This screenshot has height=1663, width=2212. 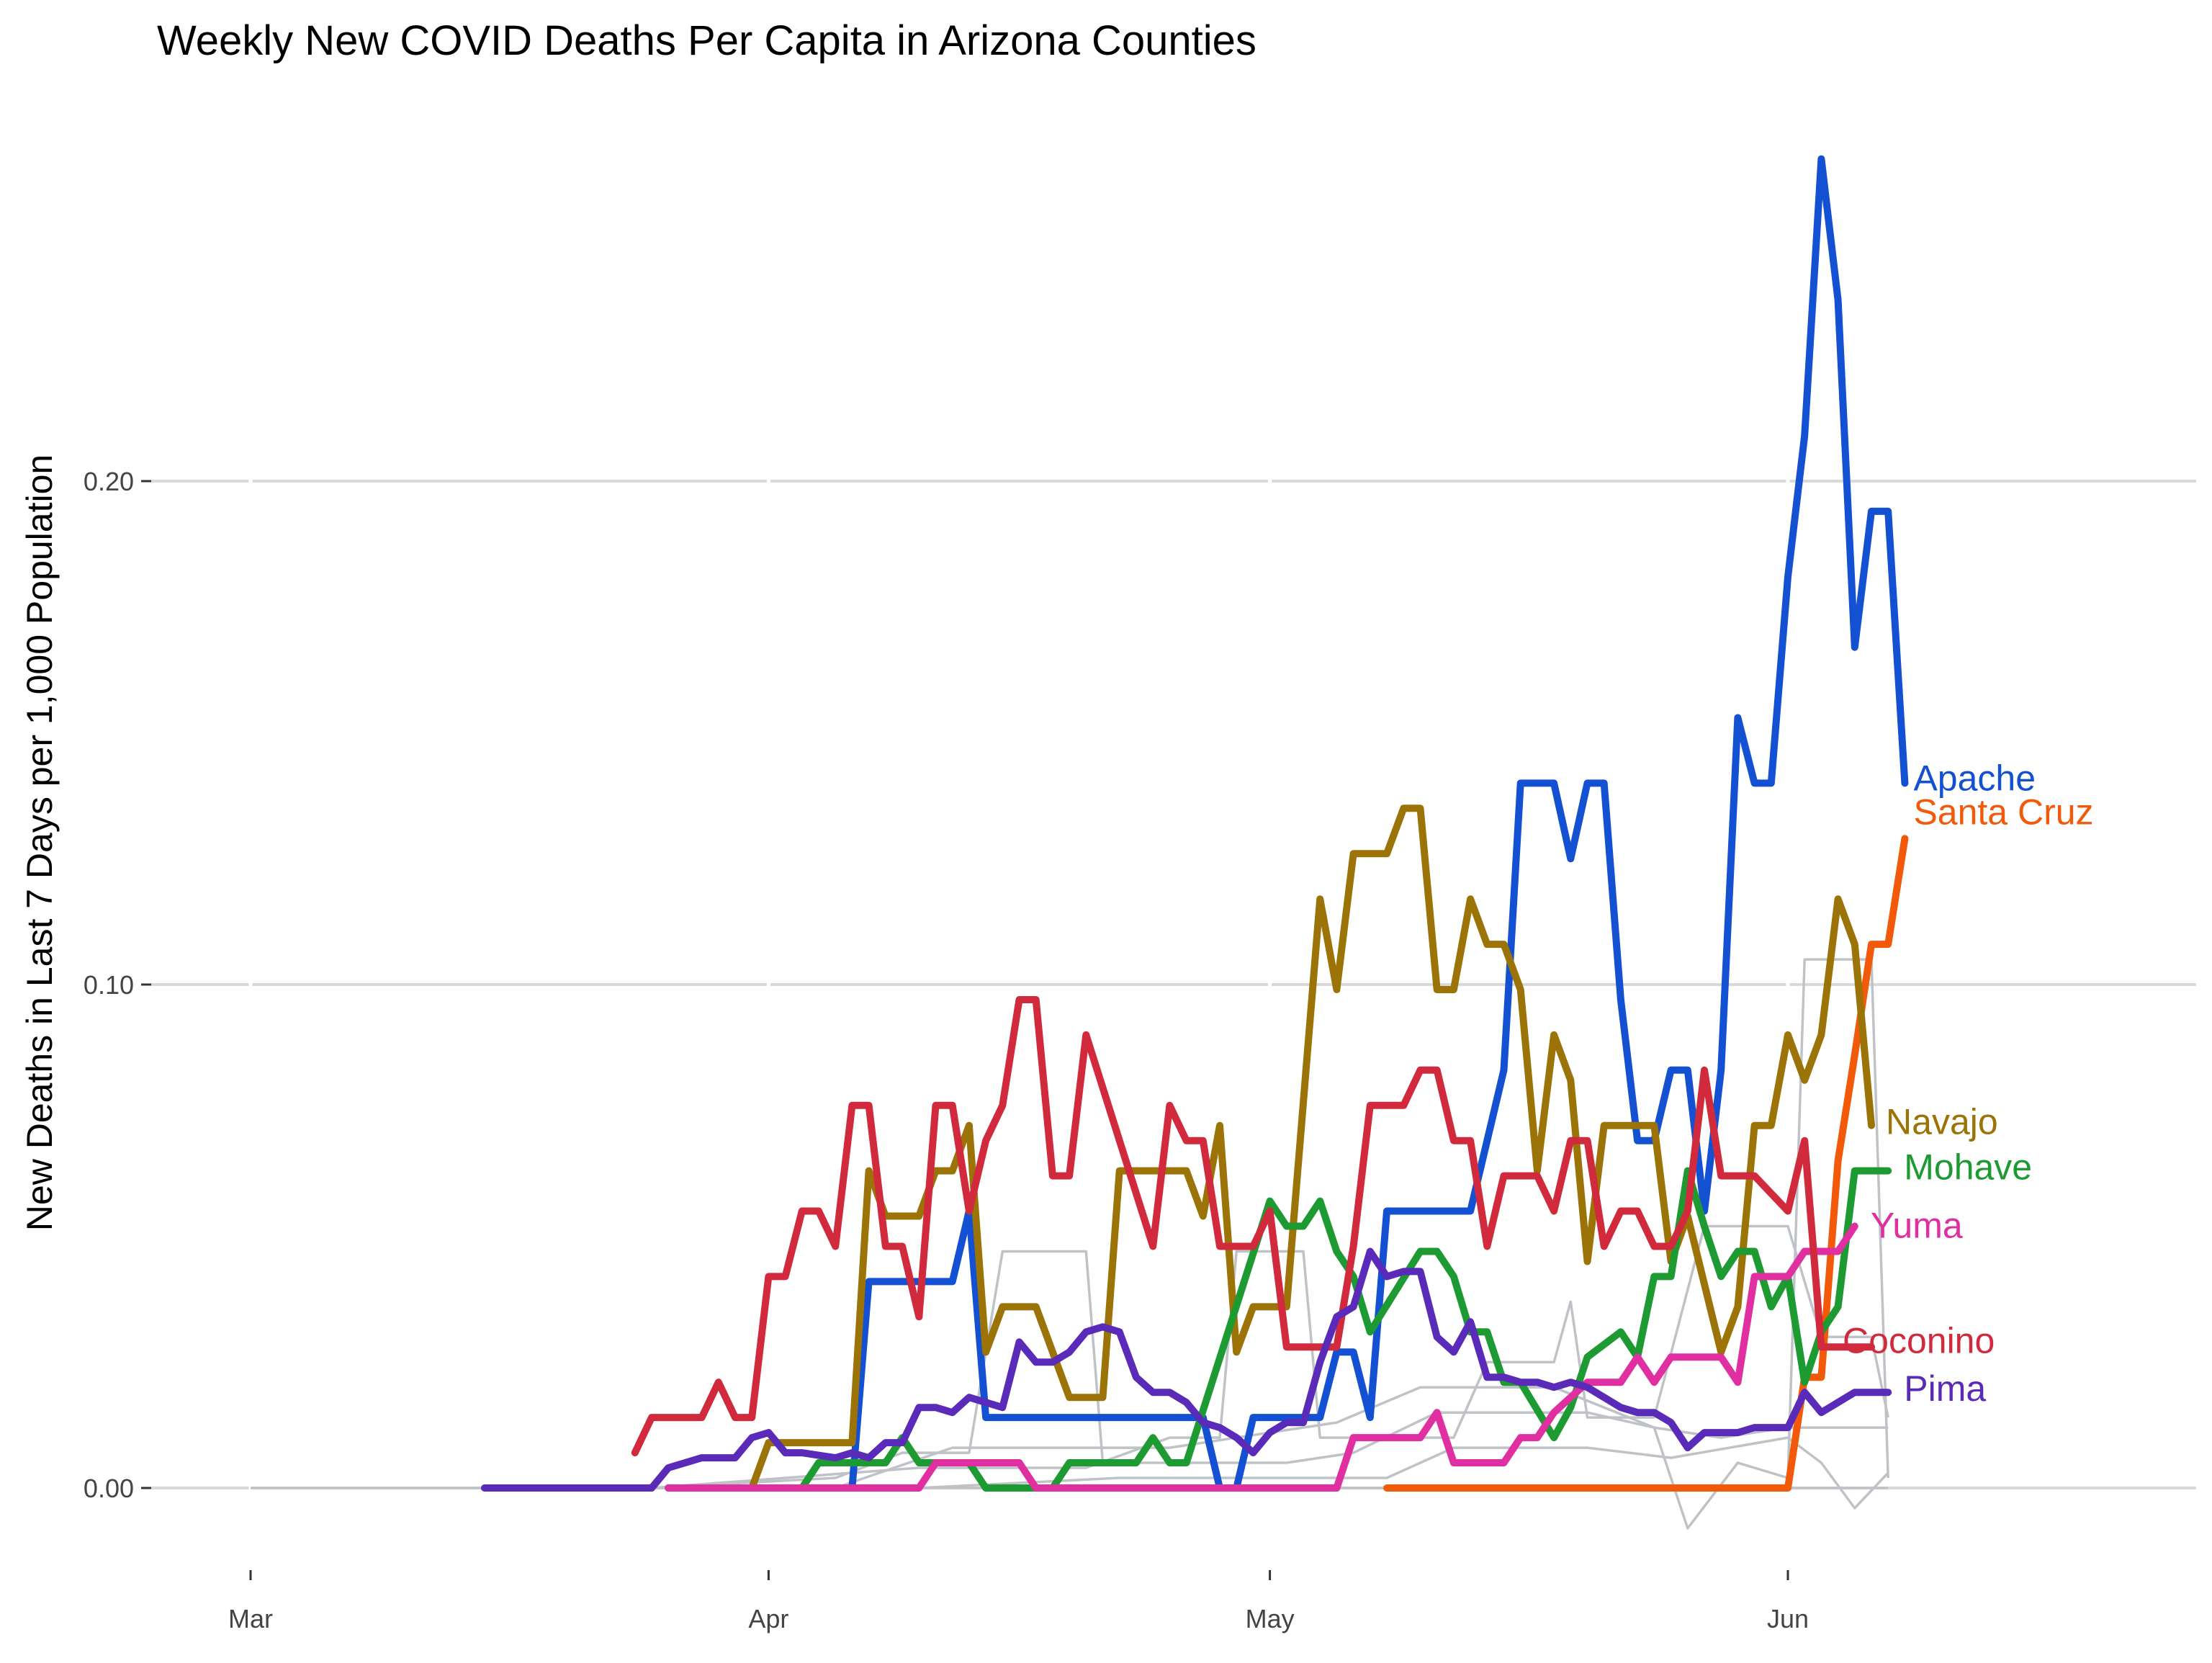 What do you see at coordinates (768, 1619) in the screenshot?
I see `x-tick-label: Apr` at bounding box center [768, 1619].